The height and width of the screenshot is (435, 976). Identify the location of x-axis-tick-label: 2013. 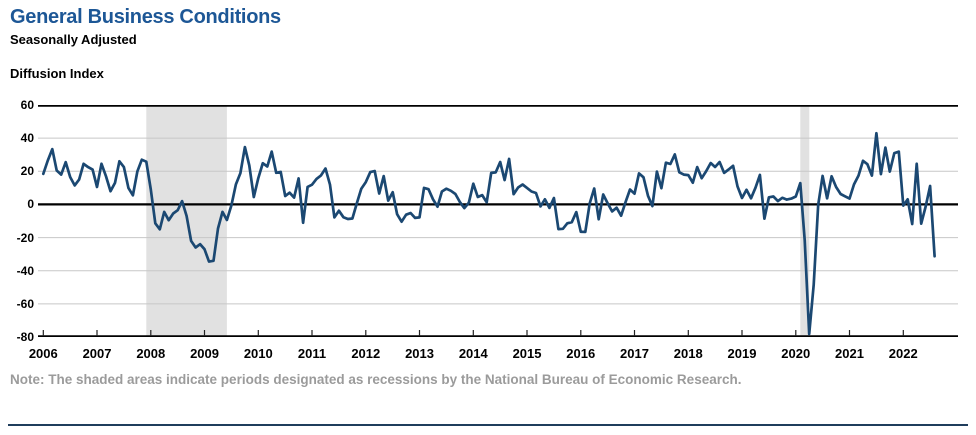
(419, 353).